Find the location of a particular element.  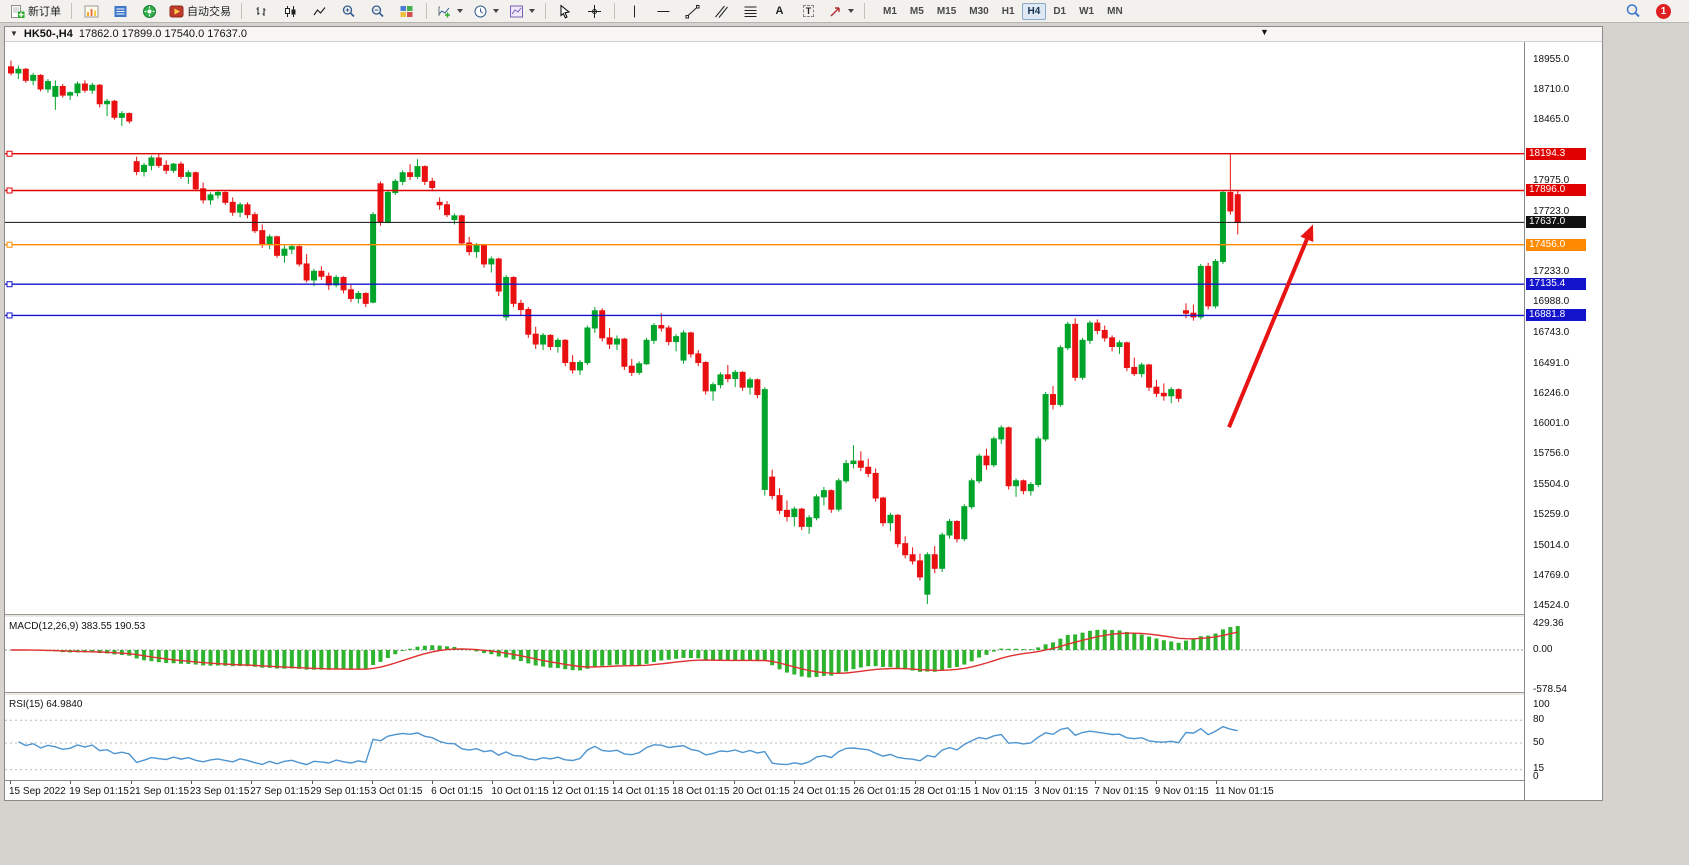

panel-divider-rsi is located at coordinates (803, 694).